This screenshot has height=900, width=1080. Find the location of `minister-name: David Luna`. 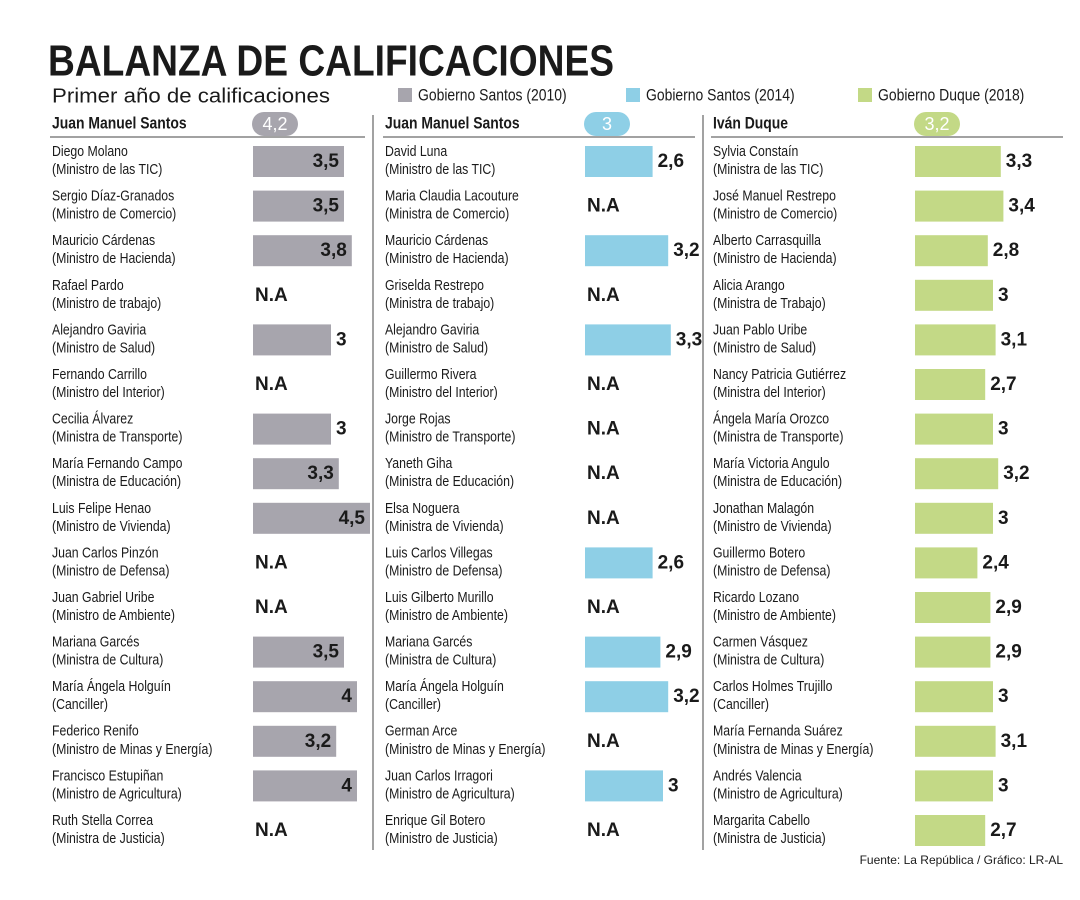

minister-name: David Luna is located at coordinates (416, 151).